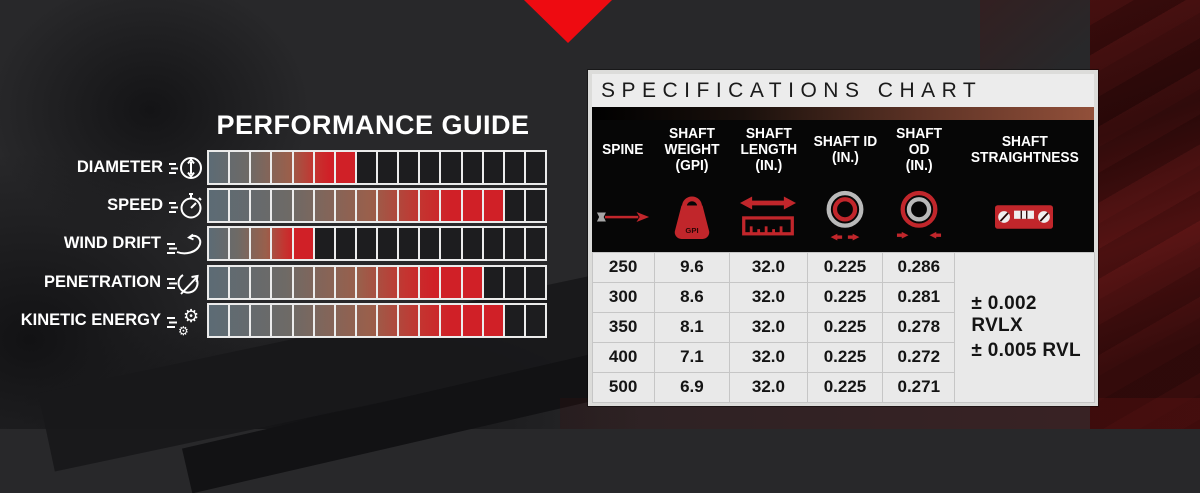 The height and width of the screenshot is (493, 1200). What do you see at coordinates (843, 90) in the screenshot?
I see `specifications-chart-title: SPECIFICATIONS CHART` at bounding box center [843, 90].